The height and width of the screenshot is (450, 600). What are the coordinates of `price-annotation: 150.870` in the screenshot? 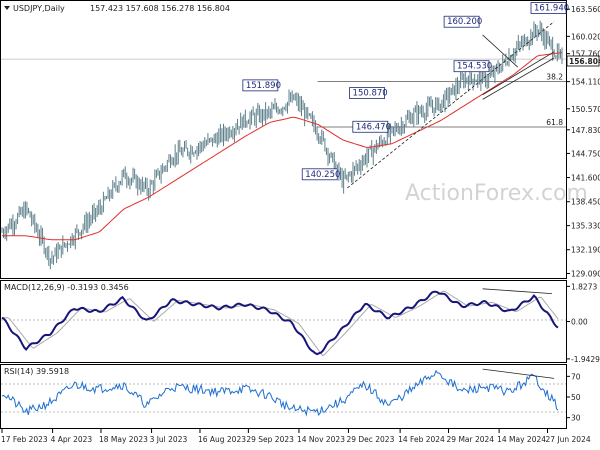 It's located at (368, 93).